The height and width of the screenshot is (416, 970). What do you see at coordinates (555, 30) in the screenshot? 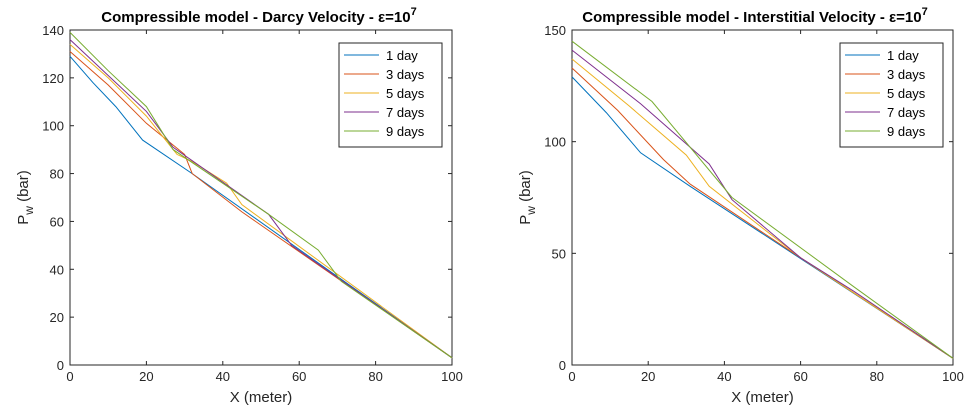
I see `y-tick-label: 150` at bounding box center [555, 30].